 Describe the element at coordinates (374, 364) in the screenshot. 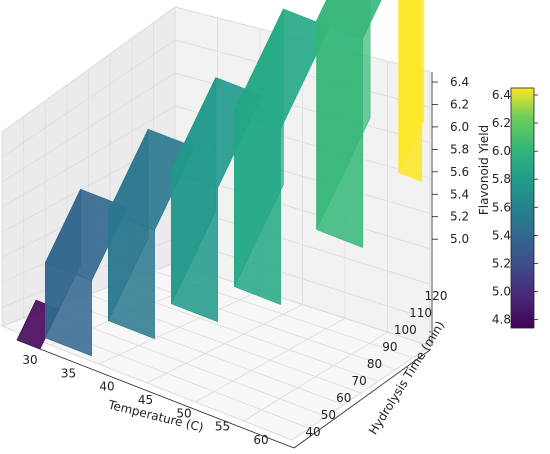

I see `y-tick-label: 80` at that location.